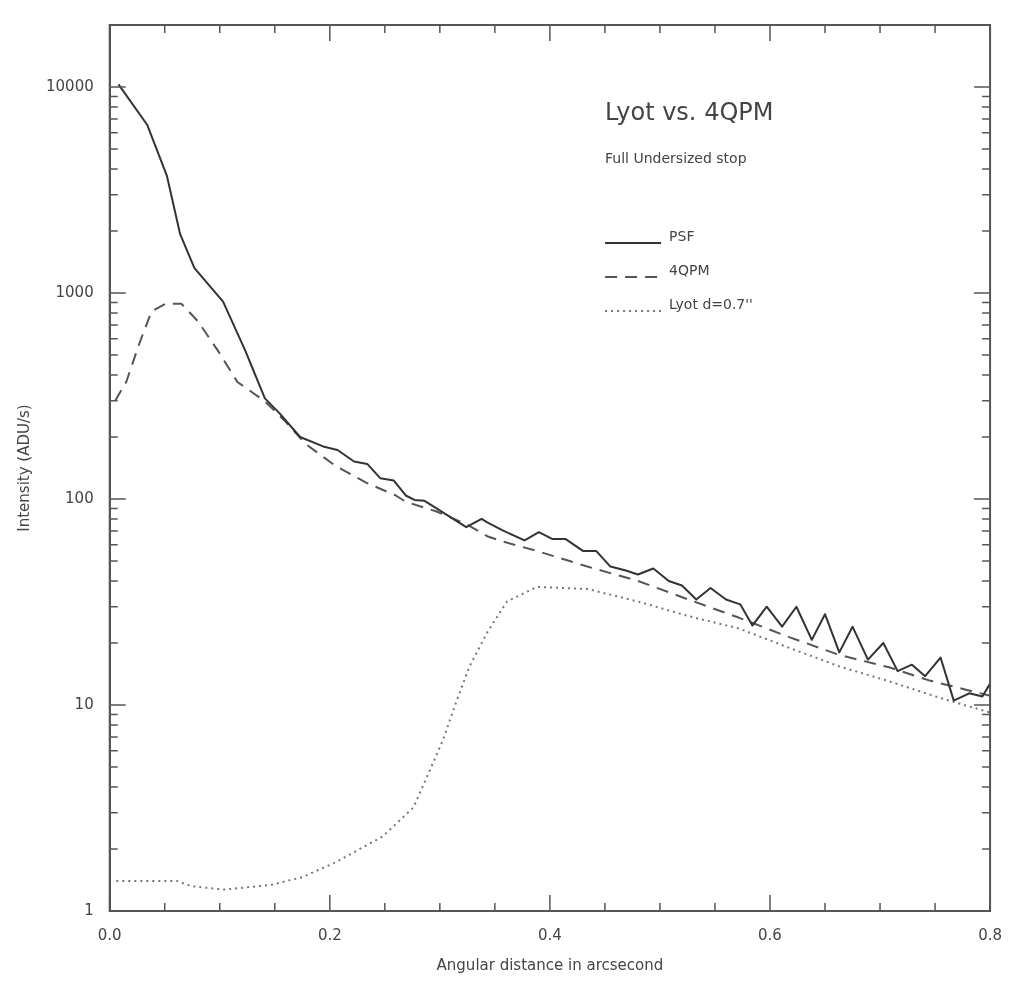 The width and height of the screenshot is (1018, 990). What do you see at coordinates (109, 934) in the screenshot?
I see `x-tick-label: 0.0` at bounding box center [109, 934].